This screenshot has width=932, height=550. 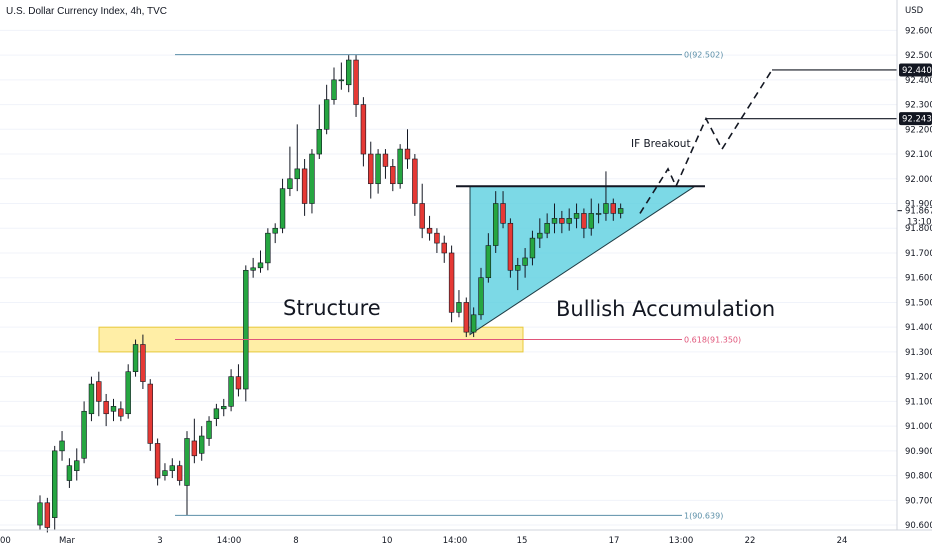 I want to click on y-tick-label: 91.700, so click(x=918, y=254).